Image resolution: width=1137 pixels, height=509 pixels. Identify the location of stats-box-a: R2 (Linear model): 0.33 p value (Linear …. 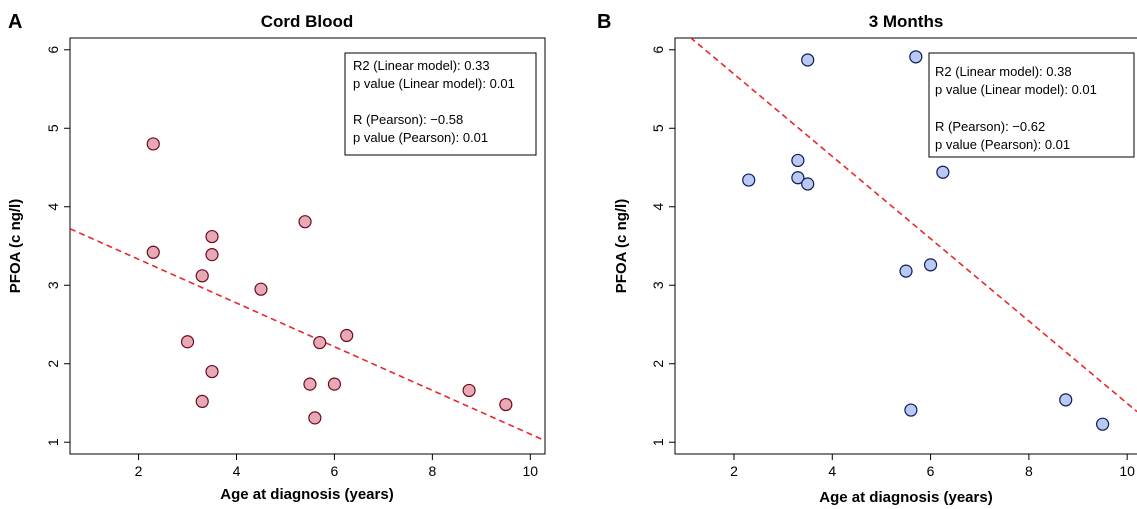
(440, 104).